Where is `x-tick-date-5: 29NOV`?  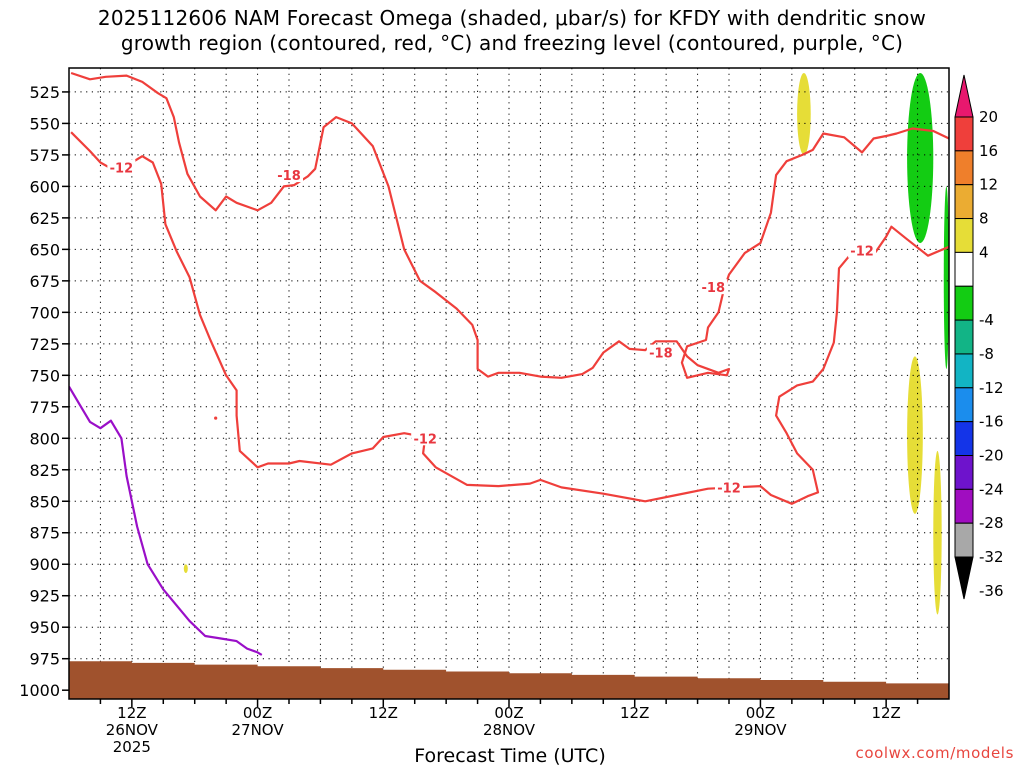
x-tick-date-5: 29NOV is located at coordinates (760, 730).